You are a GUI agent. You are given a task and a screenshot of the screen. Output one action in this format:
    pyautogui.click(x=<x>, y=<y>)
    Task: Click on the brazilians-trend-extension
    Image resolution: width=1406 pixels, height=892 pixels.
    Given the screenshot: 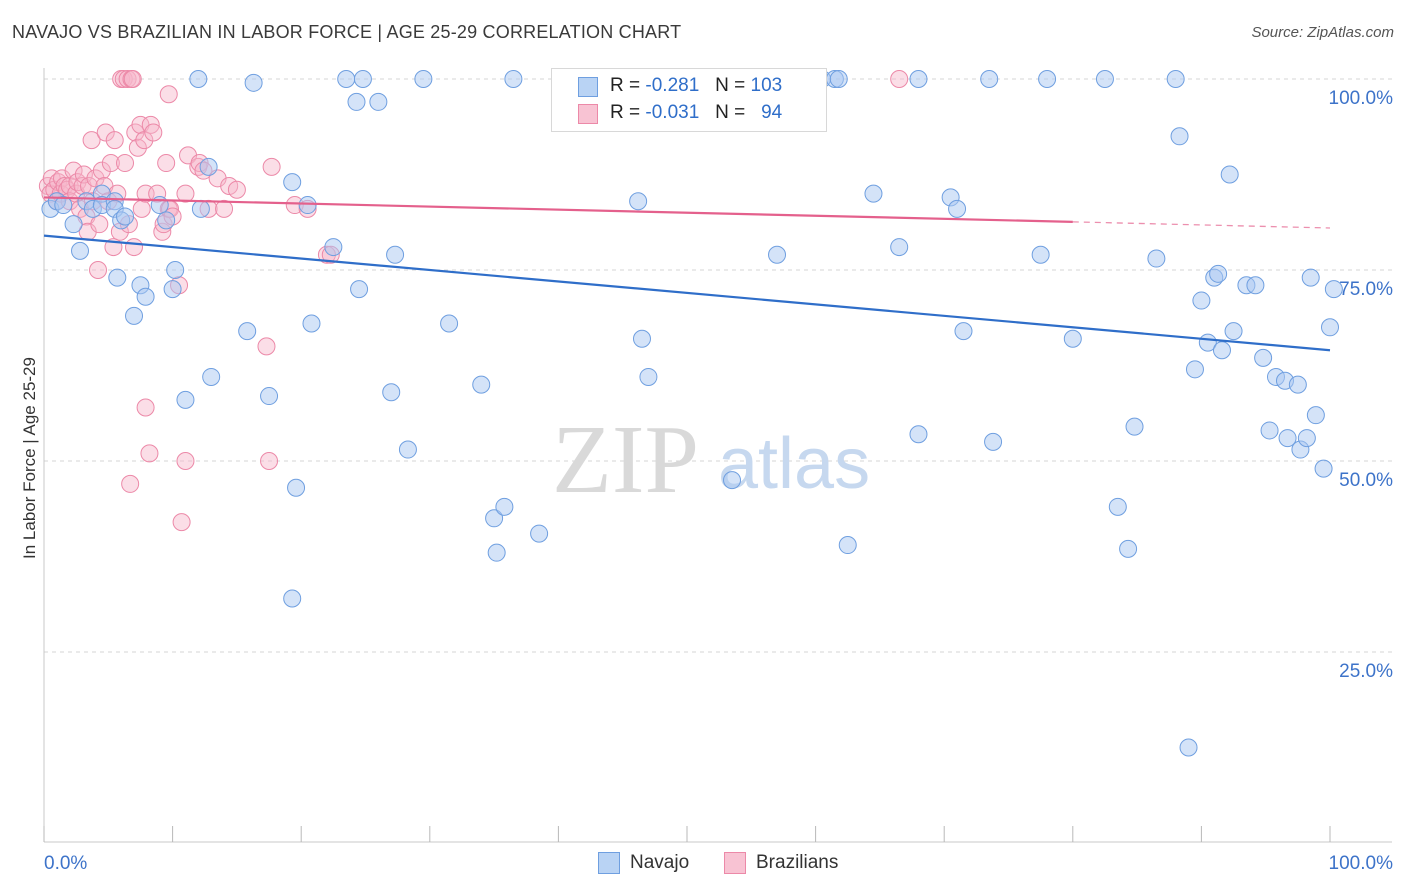 What is the action you would take?
    pyautogui.click(x=1201, y=225)
    